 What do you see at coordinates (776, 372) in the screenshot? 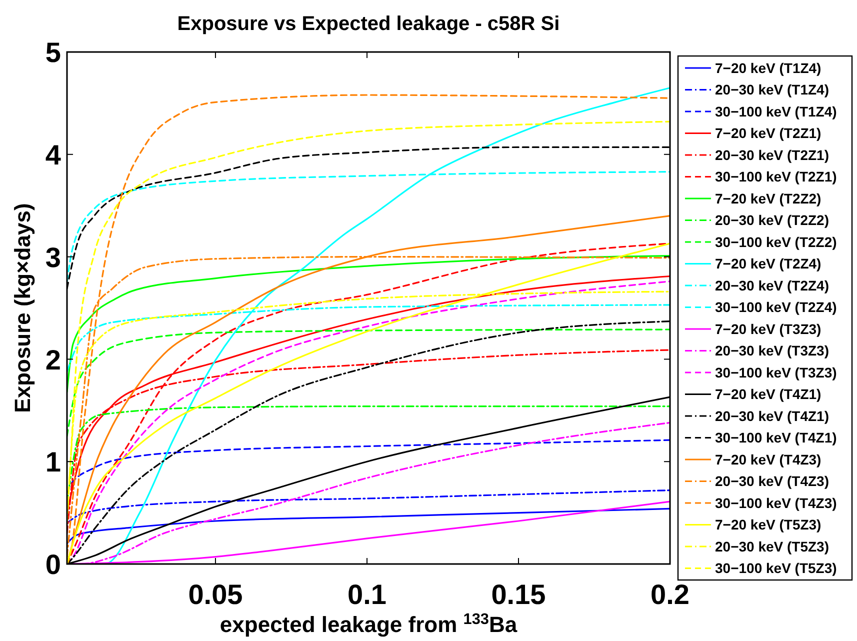
I see `legend-label: 30−100 keV (T3Z3)` at bounding box center [776, 372].